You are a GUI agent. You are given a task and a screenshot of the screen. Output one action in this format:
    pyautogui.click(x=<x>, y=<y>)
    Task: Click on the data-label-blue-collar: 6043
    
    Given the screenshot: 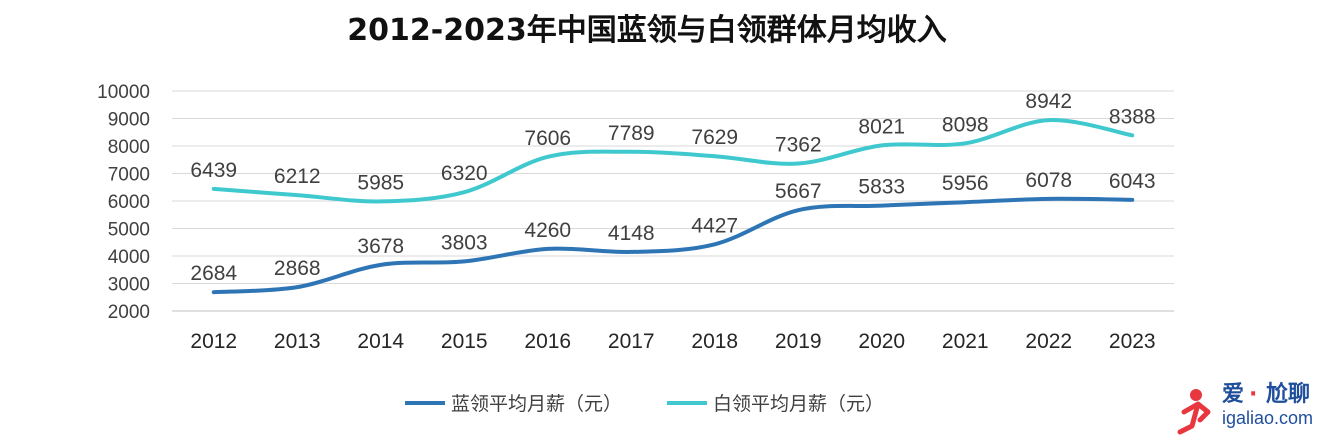 What is the action you would take?
    pyautogui.click(x=1132, y=181)
    